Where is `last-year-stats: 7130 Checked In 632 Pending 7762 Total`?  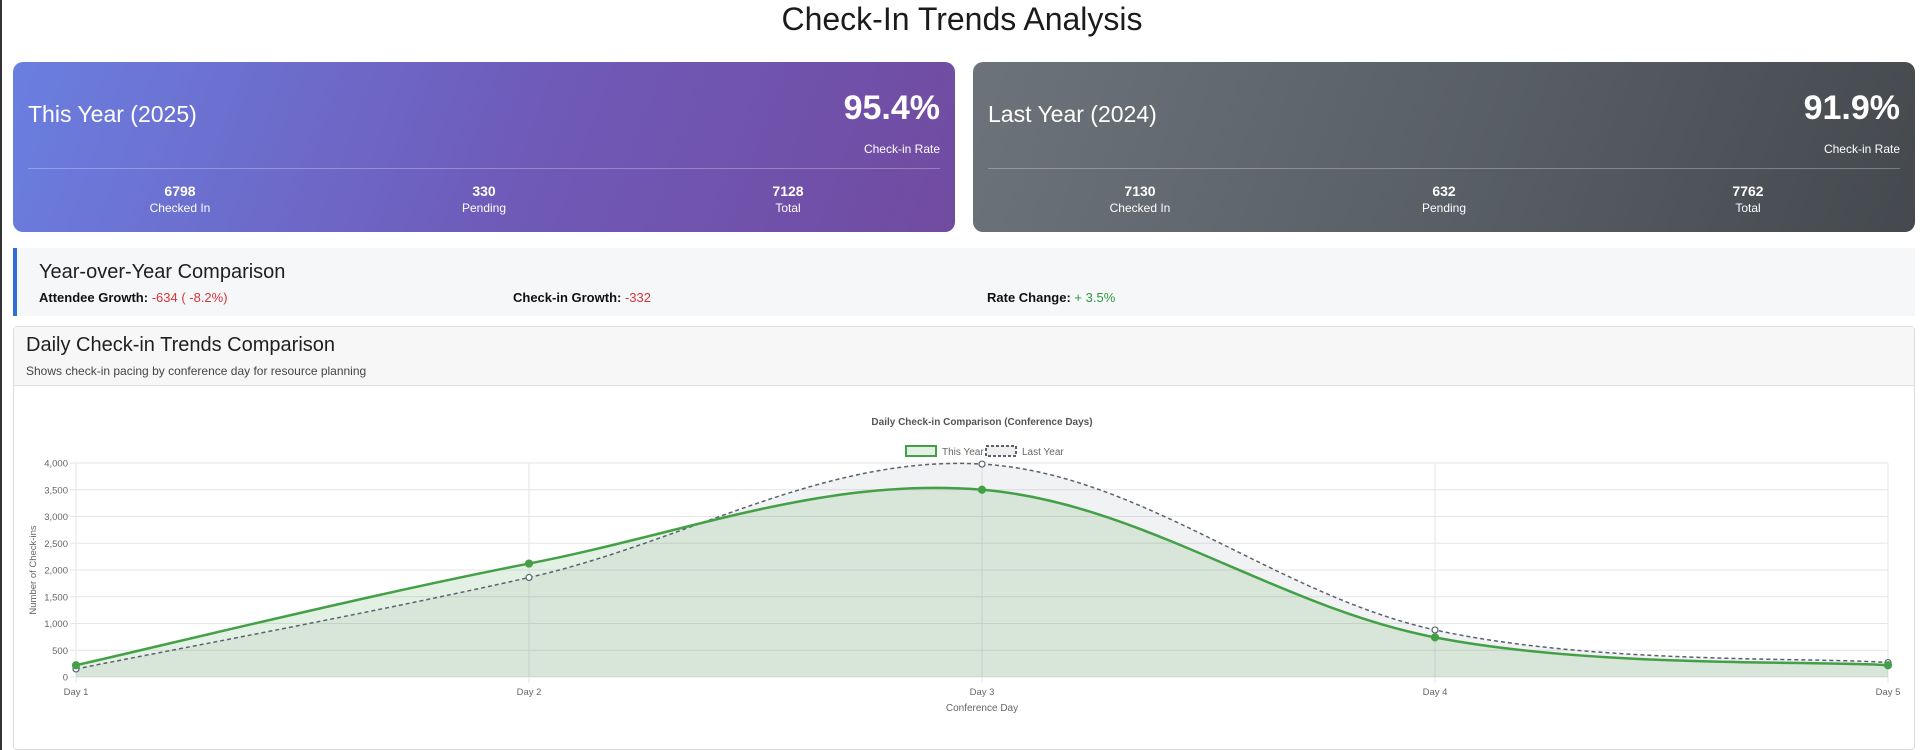
last-year-stats: 7130 Checked In 632 Pending 7762 Total is located at coordinates (1444, 199).